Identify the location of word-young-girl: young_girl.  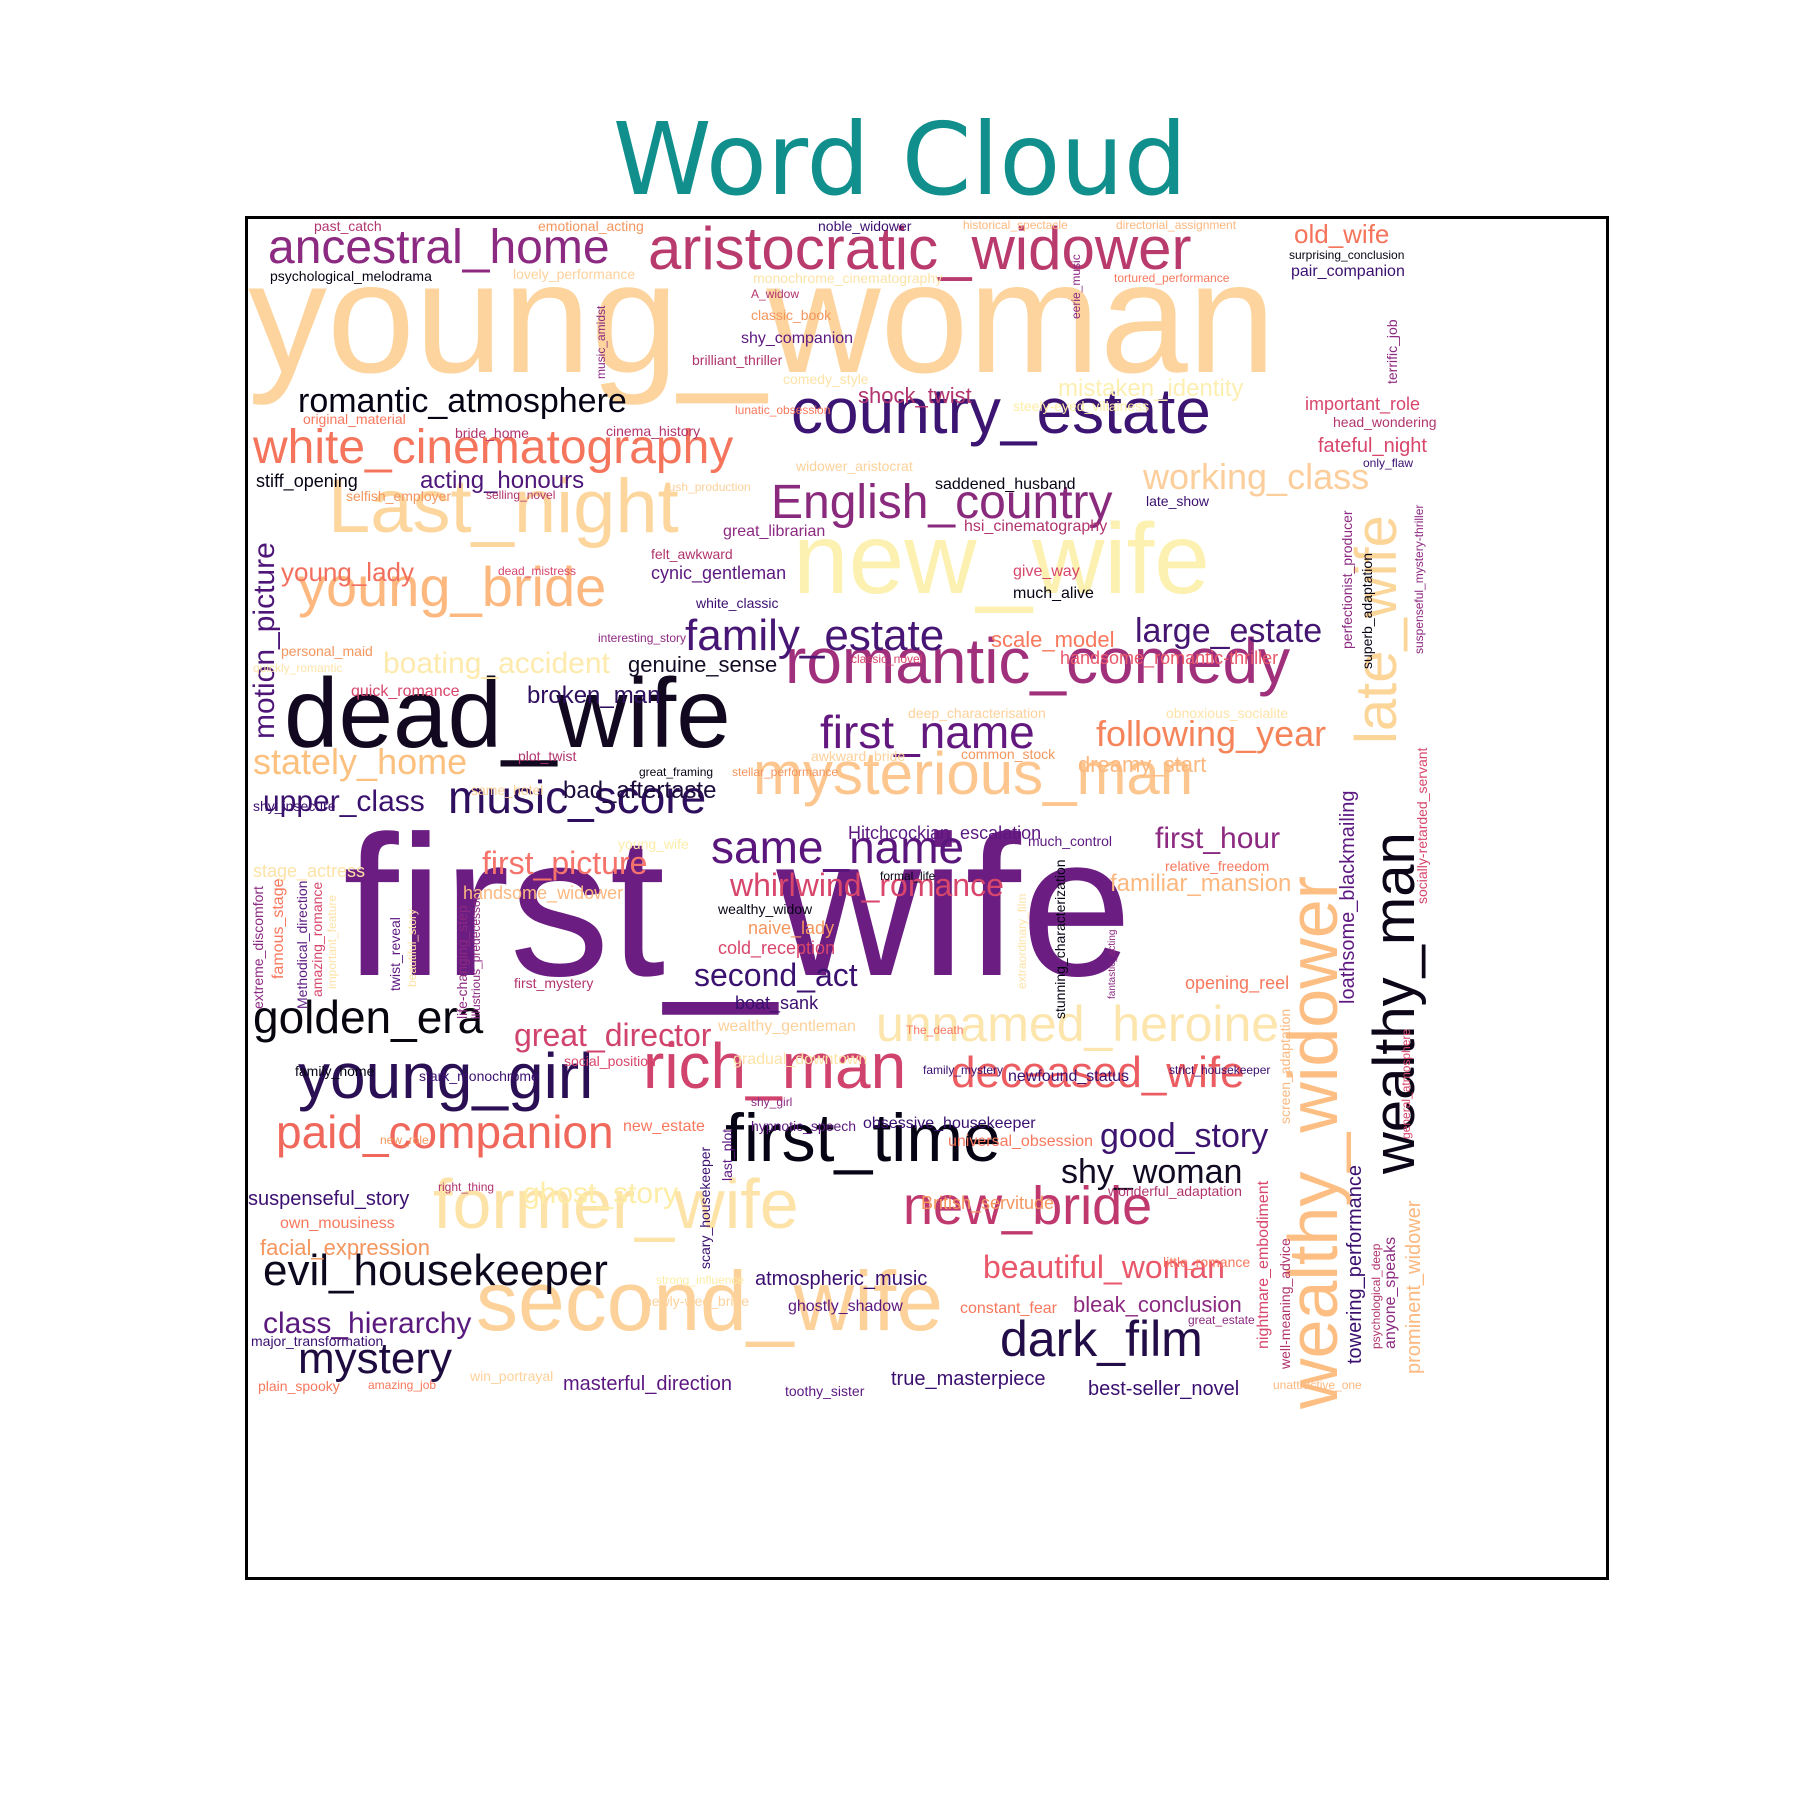
(446, 1076).